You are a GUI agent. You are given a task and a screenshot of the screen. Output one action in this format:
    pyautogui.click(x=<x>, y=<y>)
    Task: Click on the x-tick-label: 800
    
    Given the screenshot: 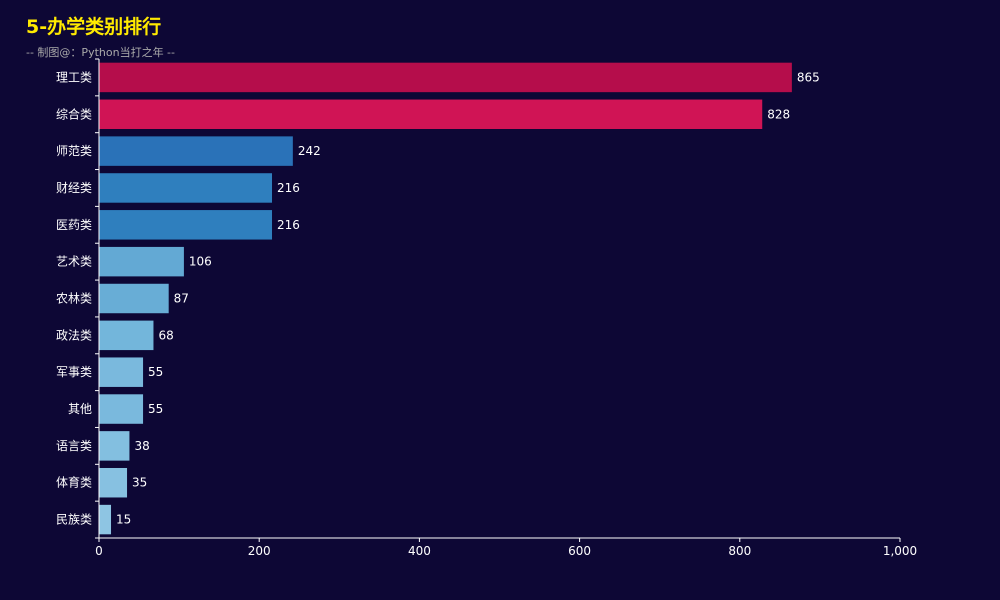 What is the action you would take?
    pyautogui.click(x=739, y=551)
    